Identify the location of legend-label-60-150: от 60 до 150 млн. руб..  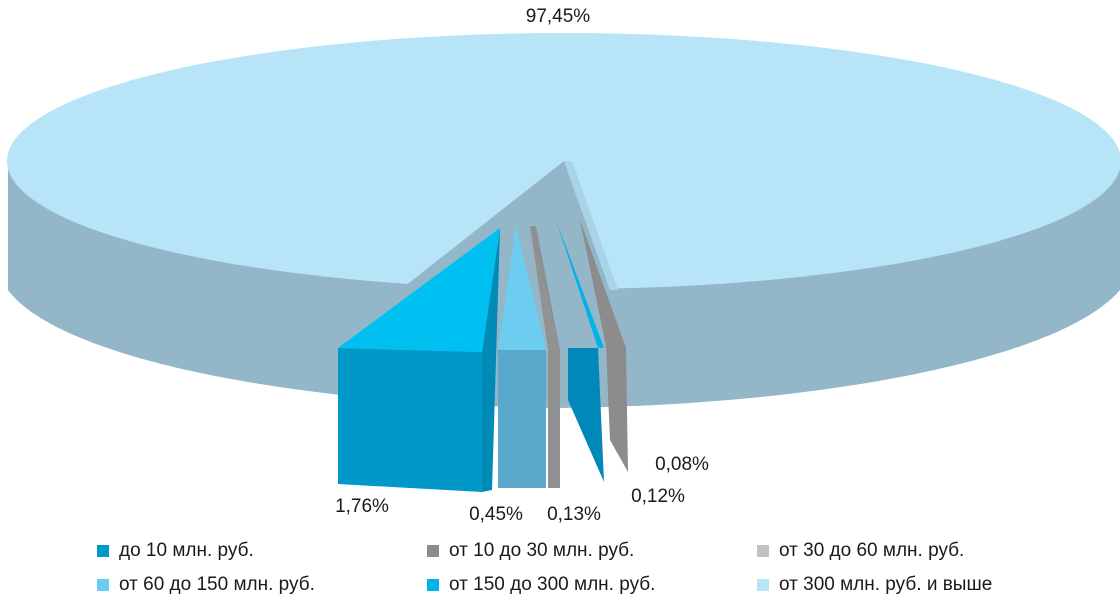
(217, 584).